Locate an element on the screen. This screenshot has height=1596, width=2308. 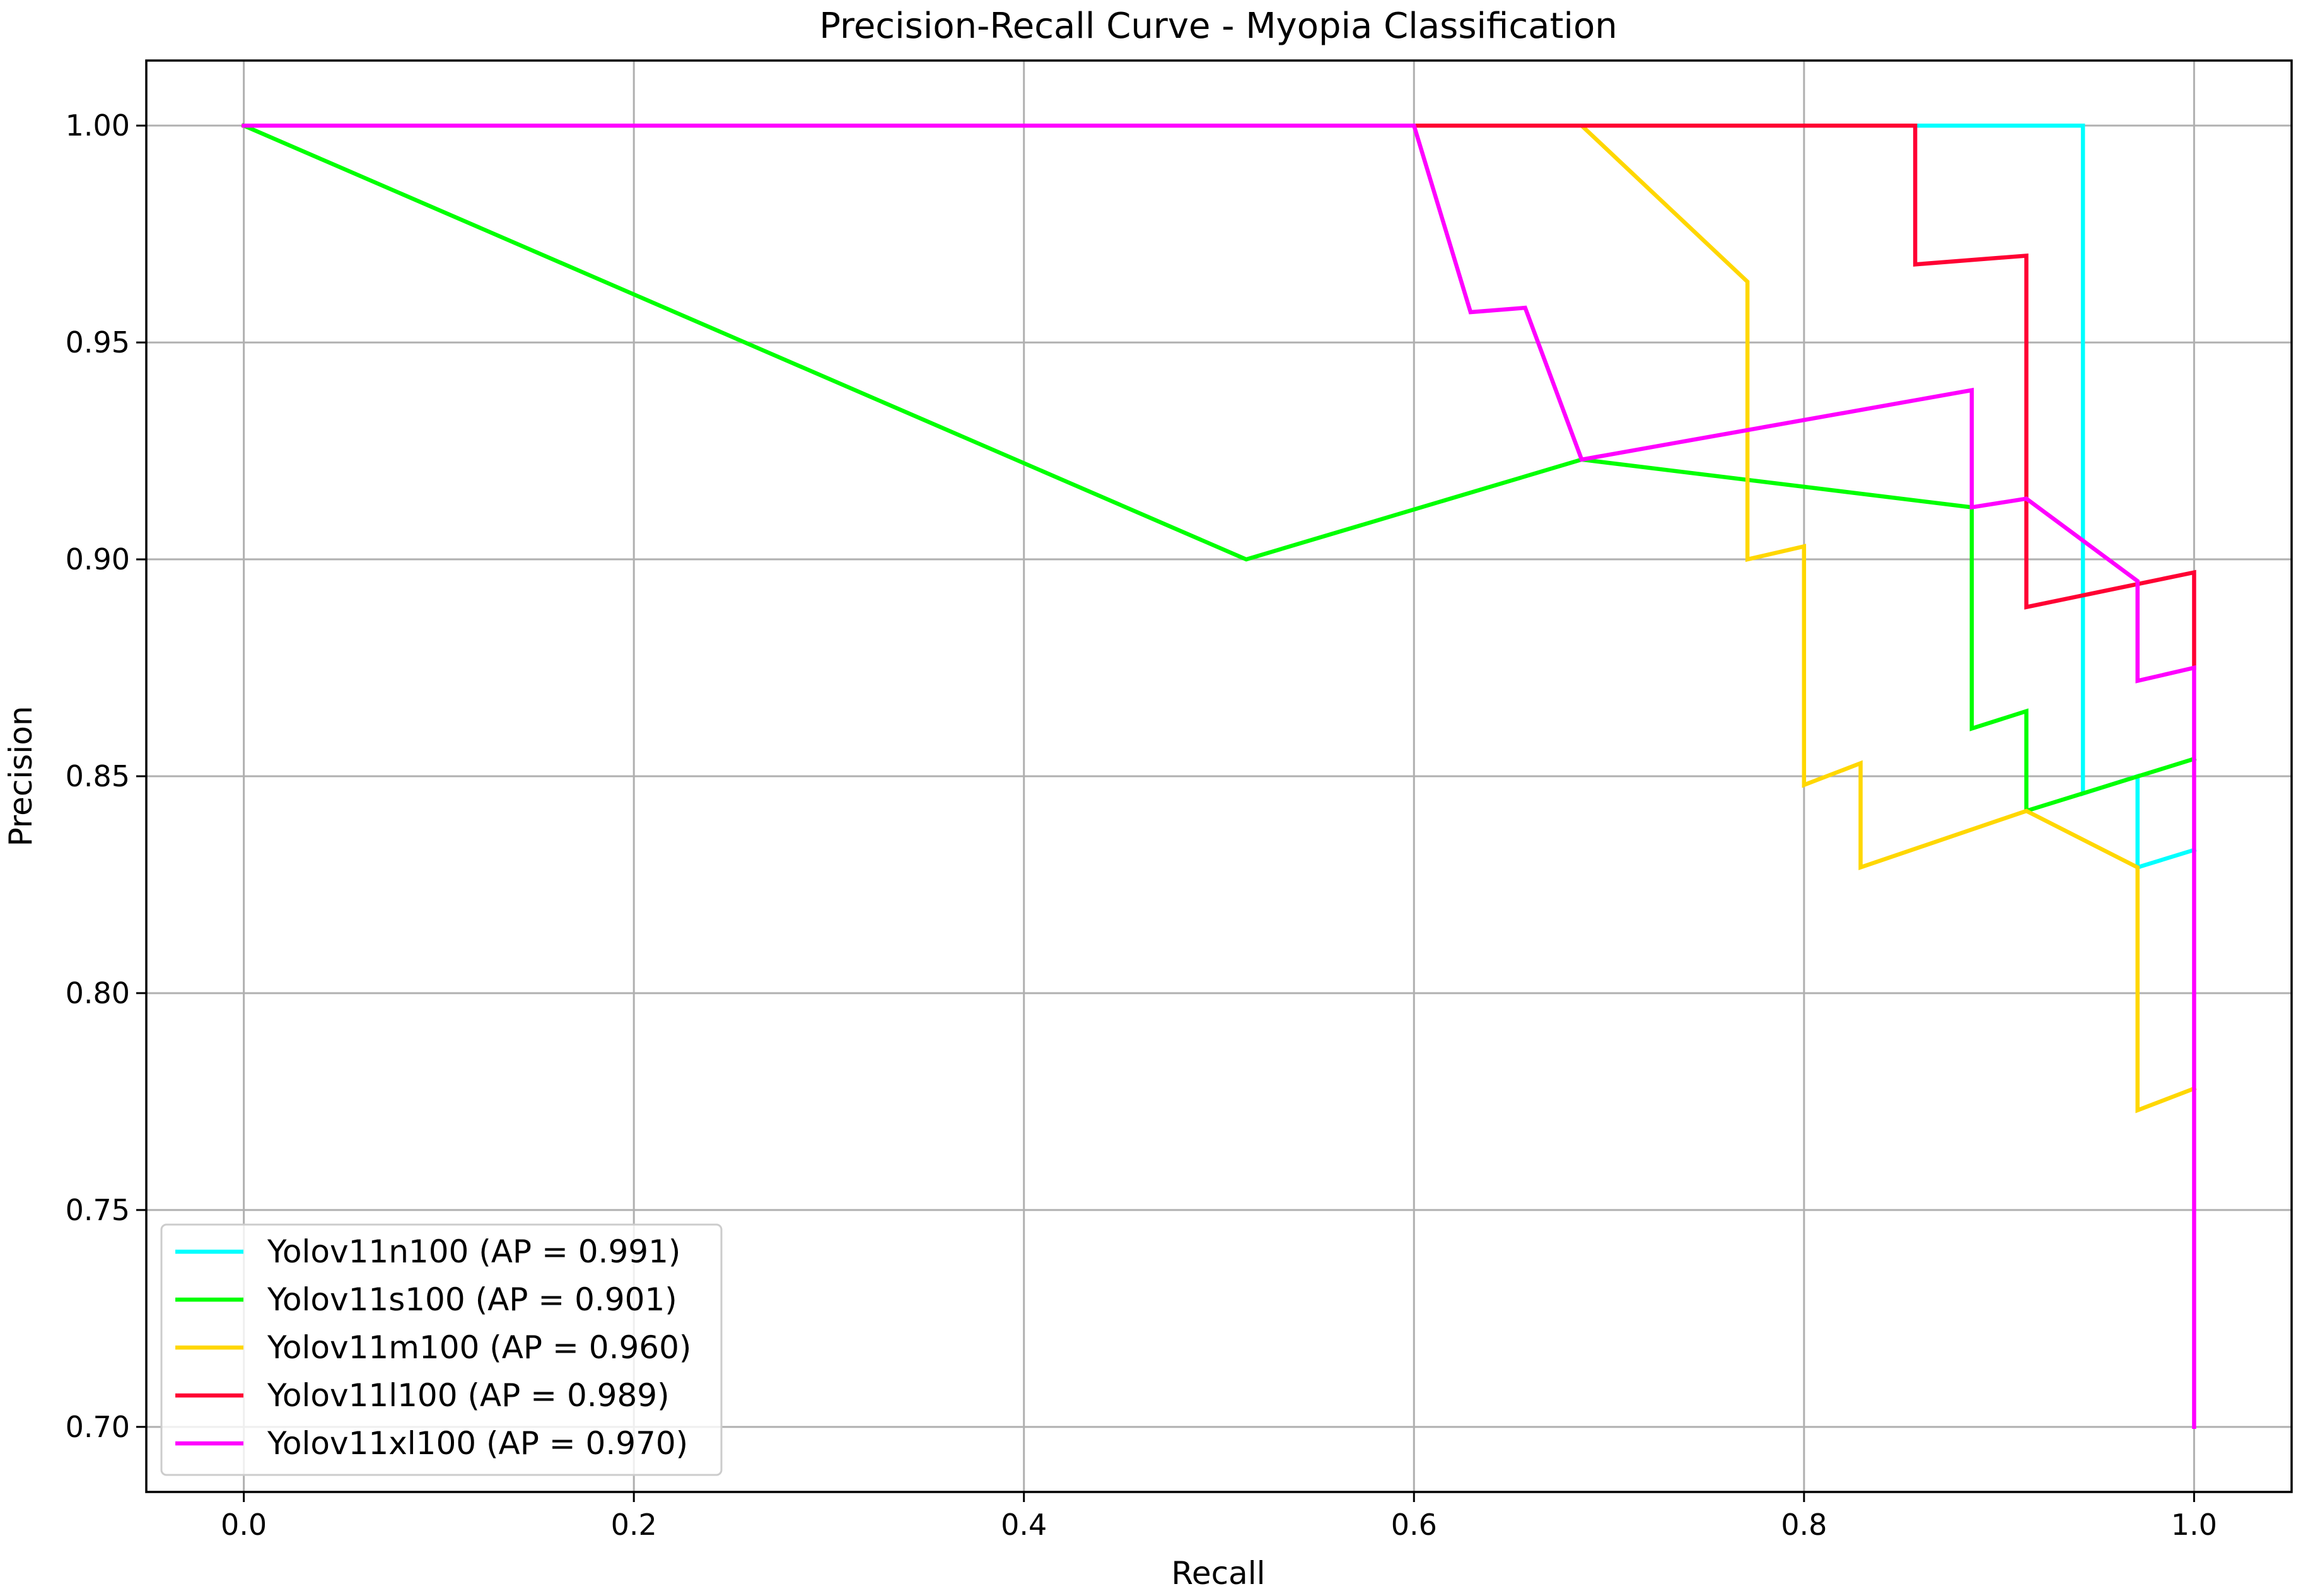
legend-entry-label: Yolov11l100 (AP = 0.989) is located at coordinates (468, 1396).